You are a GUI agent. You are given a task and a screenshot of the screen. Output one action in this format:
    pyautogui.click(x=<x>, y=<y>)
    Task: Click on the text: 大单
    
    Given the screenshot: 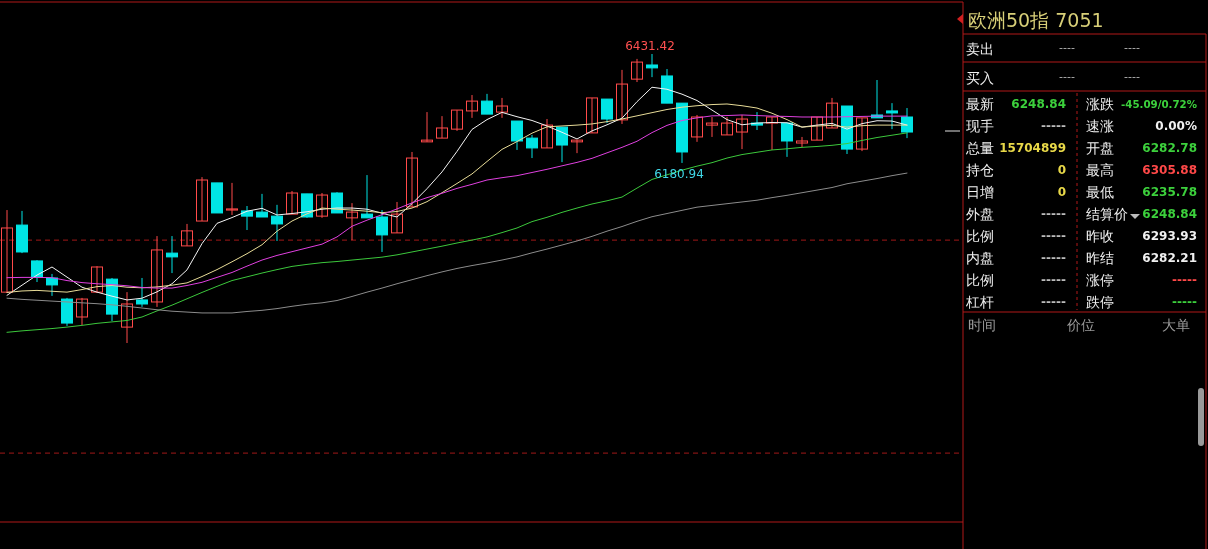 What is the action you would take?
    pyautogui.click(x=1176, y=325)
    